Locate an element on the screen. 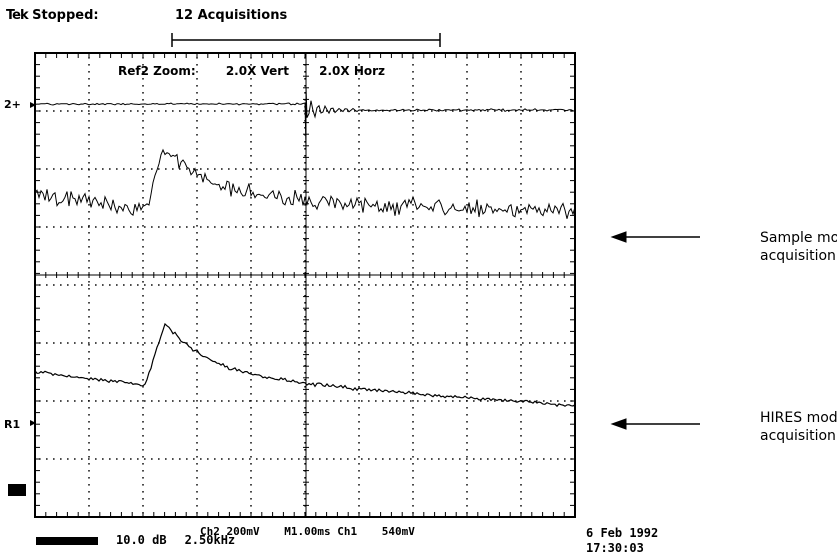  channel-readout: Ch2 200mV M1.00ms Ch1 540mV is located at coordinates (316, 531).